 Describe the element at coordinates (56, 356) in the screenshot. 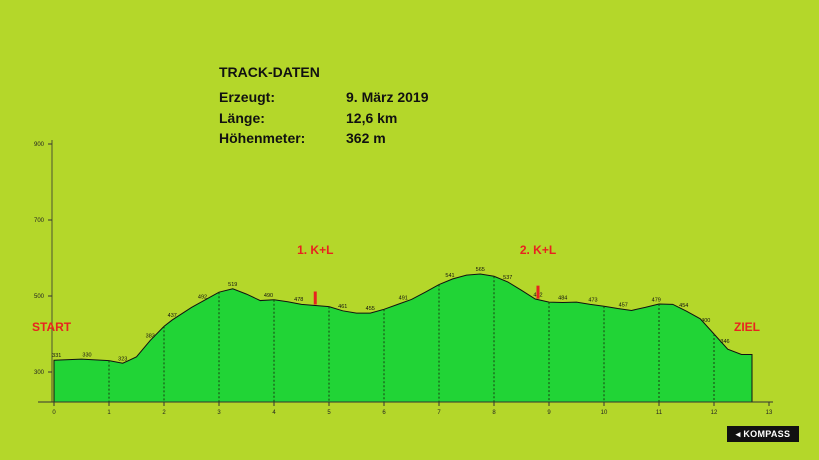

I see `elevation-value-label: 331` at that location.